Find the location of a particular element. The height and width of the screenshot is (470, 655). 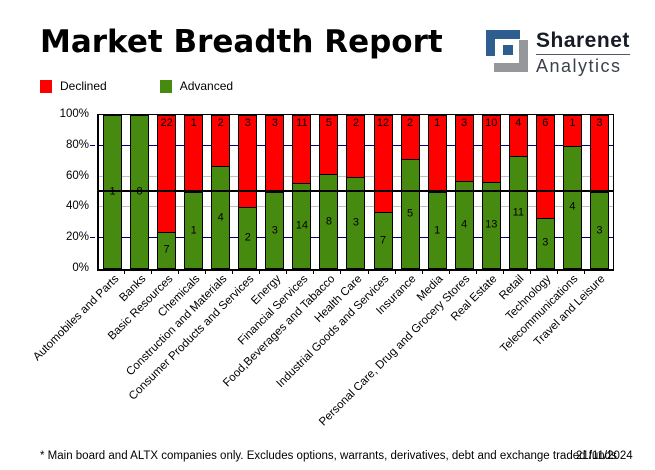

advanced-value: 14 is located at coordinates (301, 225).